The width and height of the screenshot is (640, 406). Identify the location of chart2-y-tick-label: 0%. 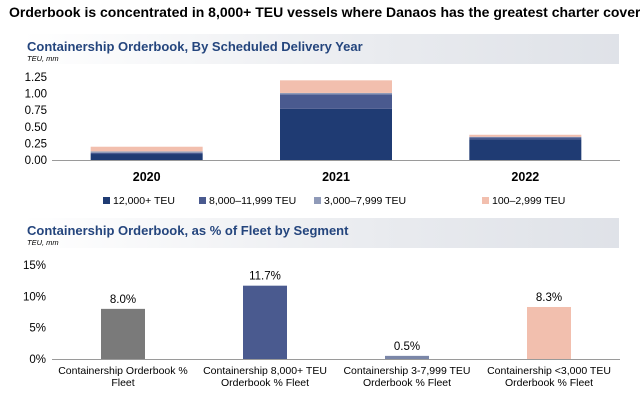
(37, 360).